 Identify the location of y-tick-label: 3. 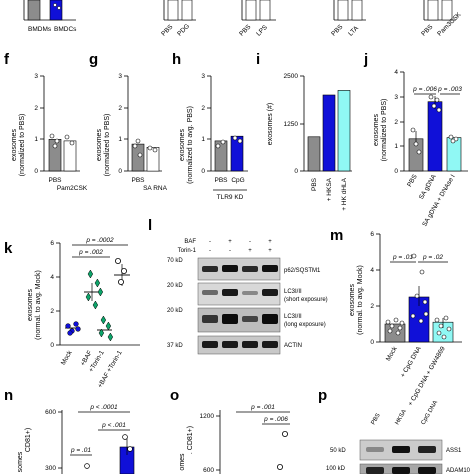
(203, 76).